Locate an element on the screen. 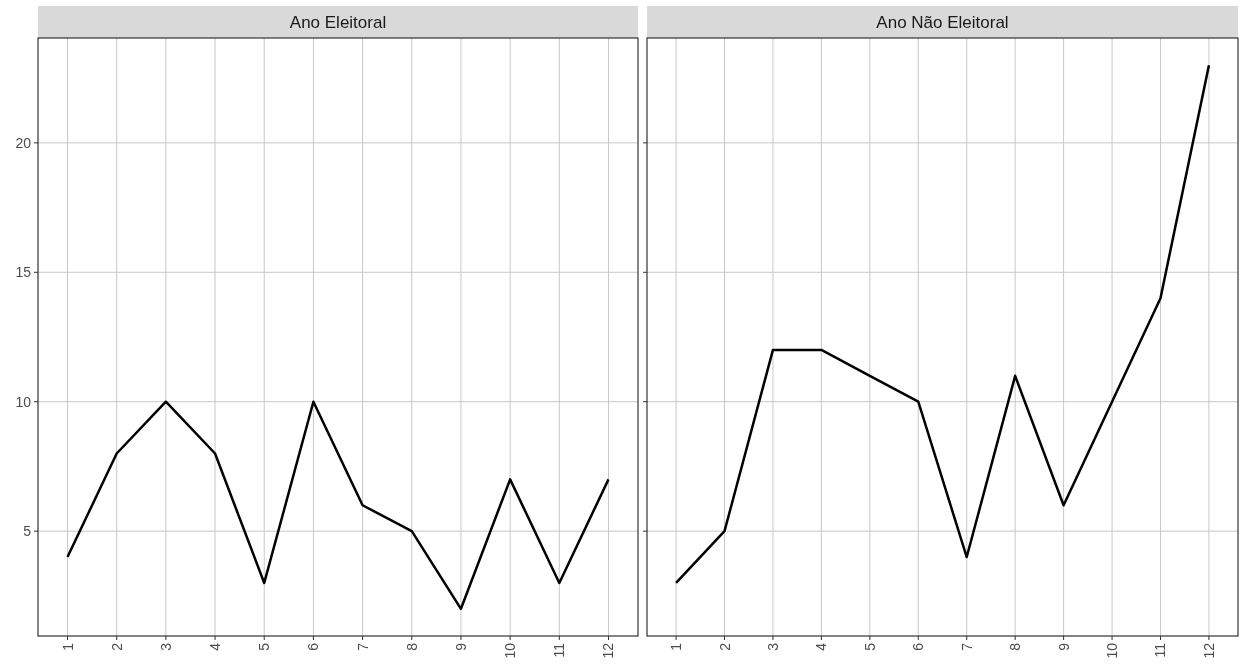  y-tick-label: 20 is located at coordinates (23, 142).